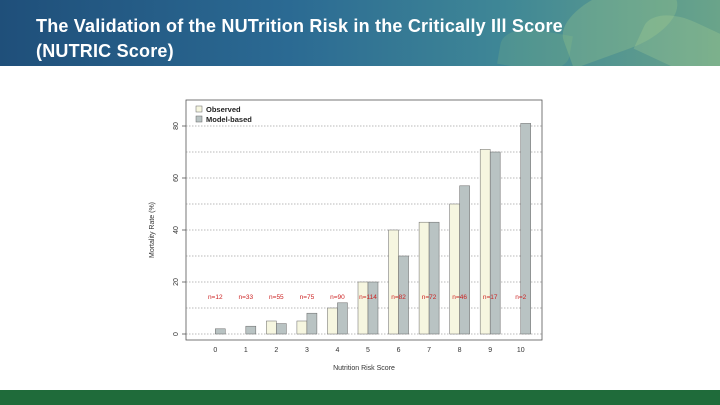 The image size is (720, 405). Describe the element at coordinates (521, 350) in the screenshot. I see `x-tick-label: 10` at that location.